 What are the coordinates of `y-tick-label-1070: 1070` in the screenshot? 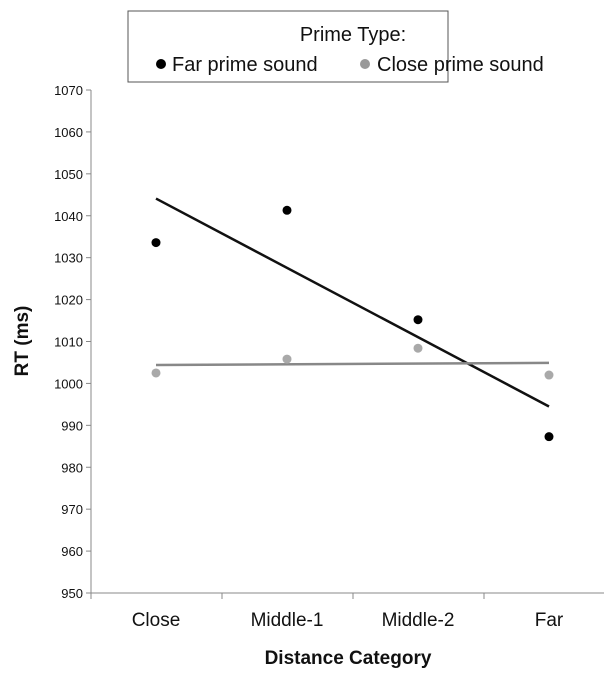 It's located at (68, 90).